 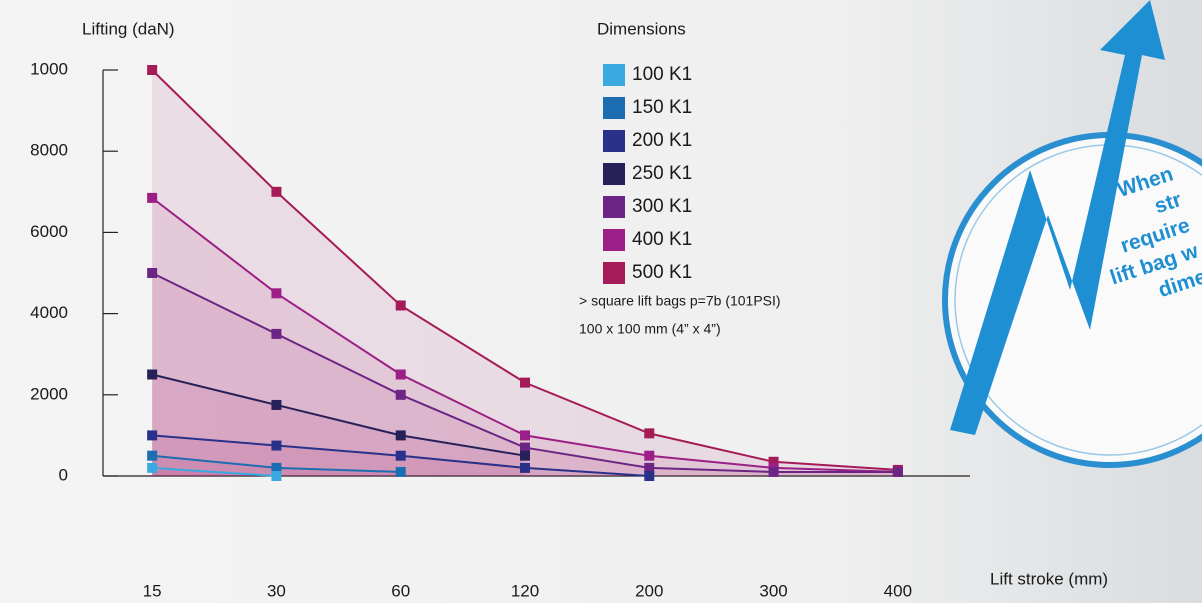 What do you see at coordinates (898, 590) in the screenshot?
I see `x-tick-label: 400` at bounding box center [898, 590].